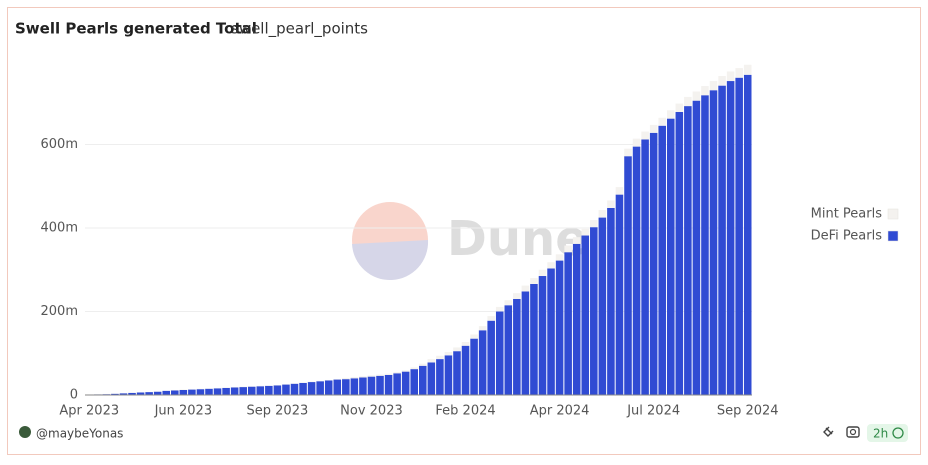  What do you see at coordinates (278, 411) in the screenshot?
I see `x-tick-label: Sep 2023` at bounding box center [278, 411].